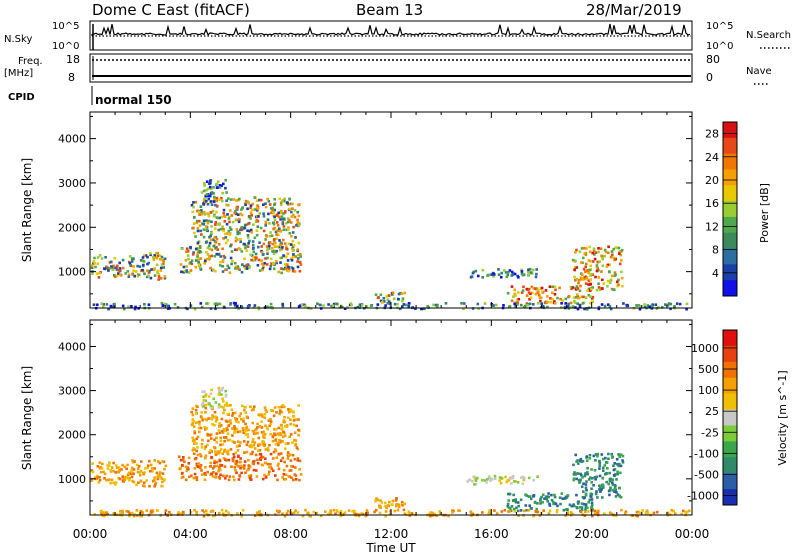 The width and height of the screenshot is (800, 554). What do you see at coordinates (713, 59) in the screenshot?
I see `nave-top-tick: 80` at bounding box center [713, 59].